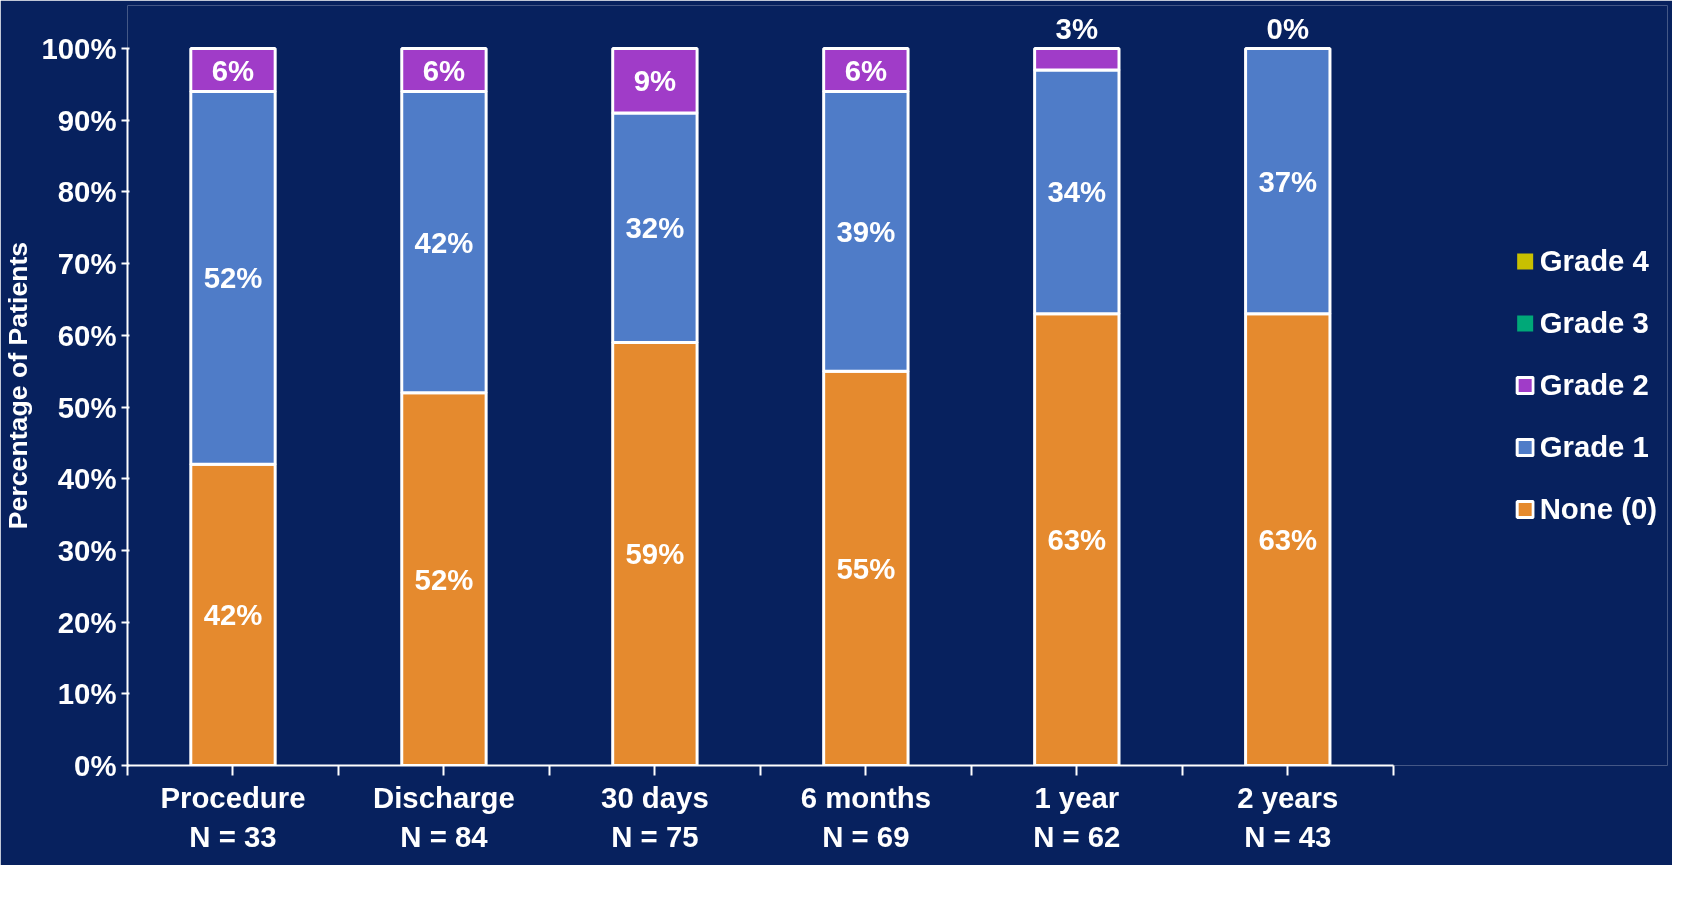 Image resolution: width=1694 pixels, height=922 pixels. What do you see at coordinates (233, 817) in the screenshot?
I see `x-tick-label: Procedure N = 33` at bounding box center [233, 817].